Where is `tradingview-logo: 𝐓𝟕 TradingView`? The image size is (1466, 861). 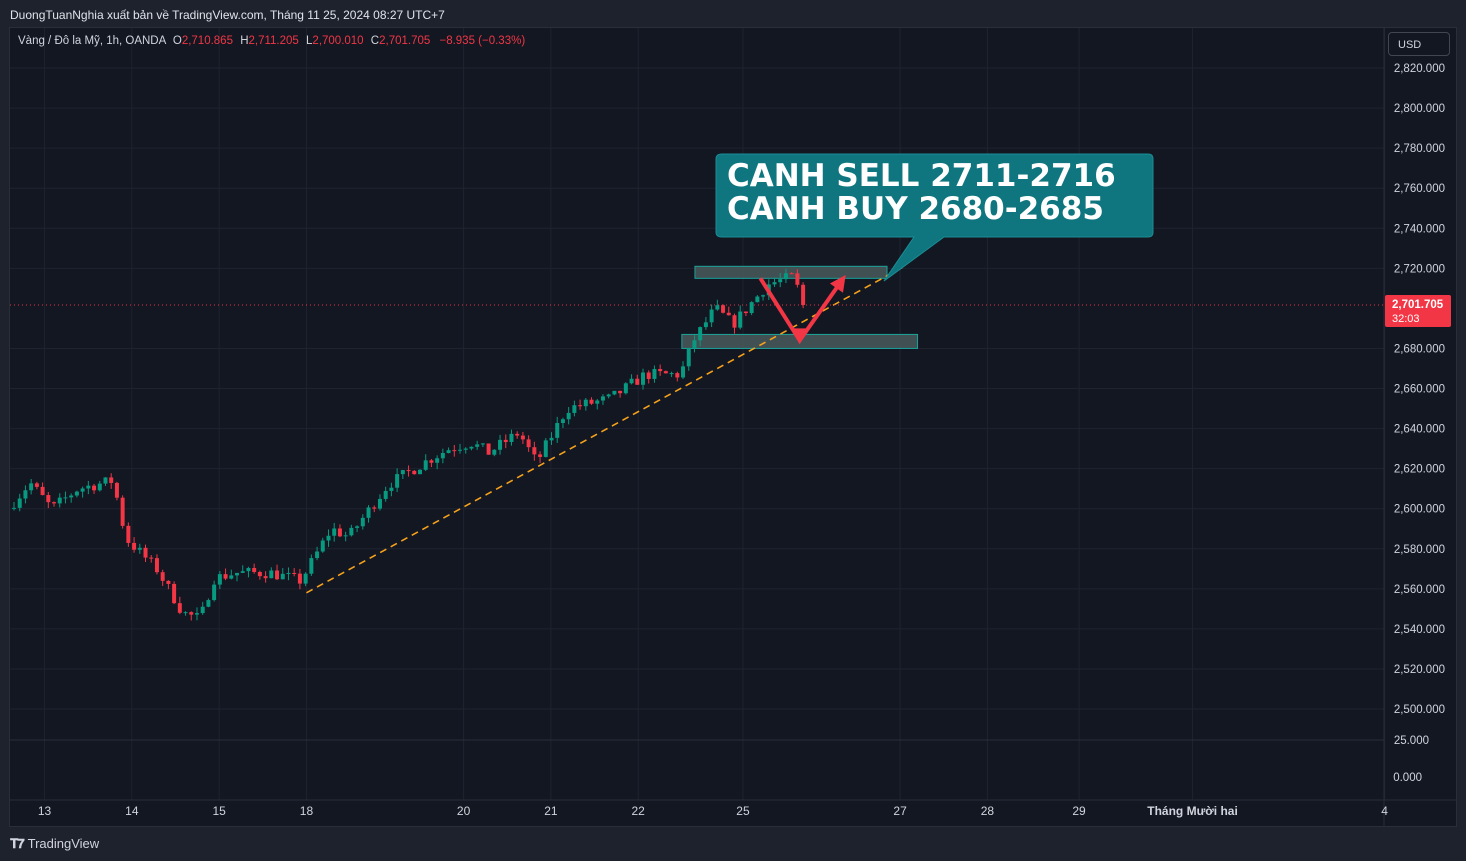 tradingview-logo: 𝐓𝟕 TradingView is located at coordinates (54, 844).